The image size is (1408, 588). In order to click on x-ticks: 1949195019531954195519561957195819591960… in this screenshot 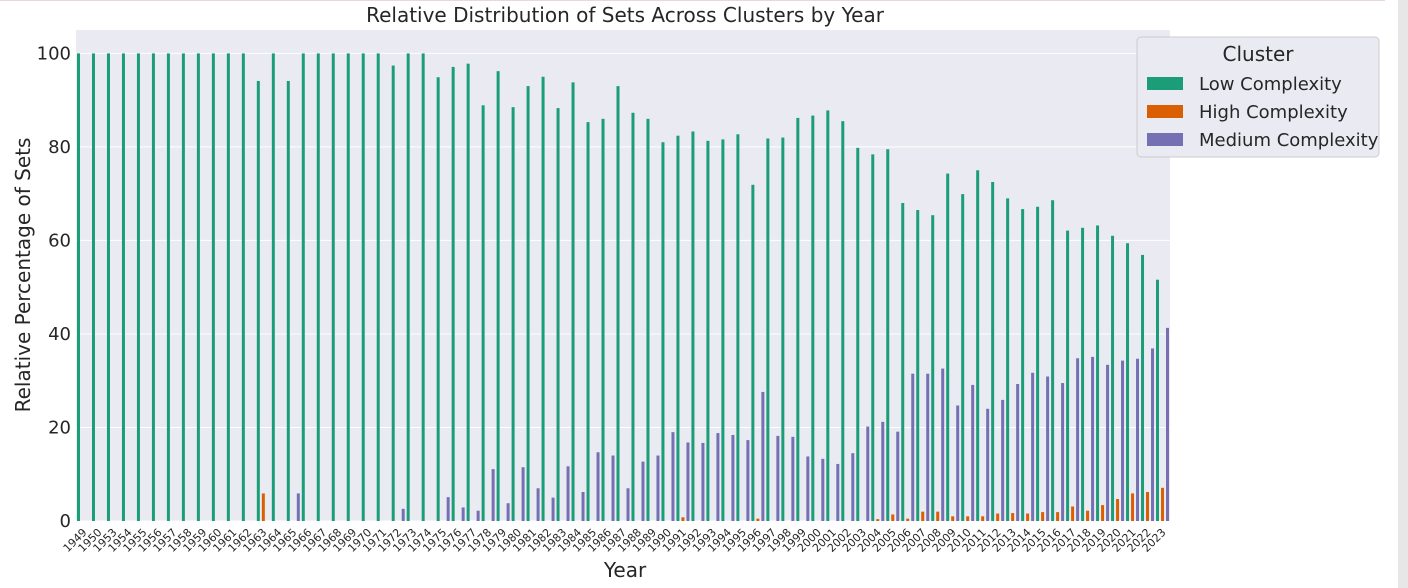, I will do `click(615, 540)`.